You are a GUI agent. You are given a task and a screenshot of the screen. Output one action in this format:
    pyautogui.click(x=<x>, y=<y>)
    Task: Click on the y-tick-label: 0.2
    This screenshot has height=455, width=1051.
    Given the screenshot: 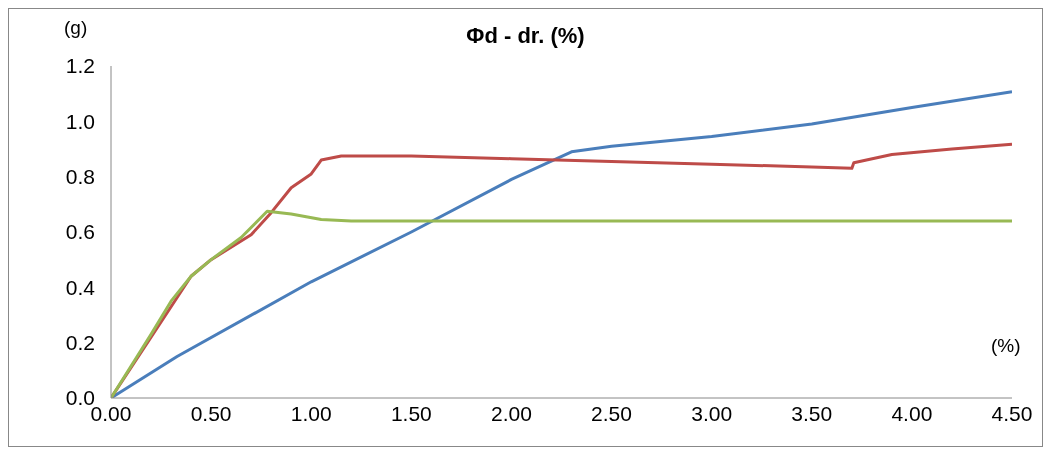 What is the action you would take?
    pyautogui.click(x=80, y=343)
    